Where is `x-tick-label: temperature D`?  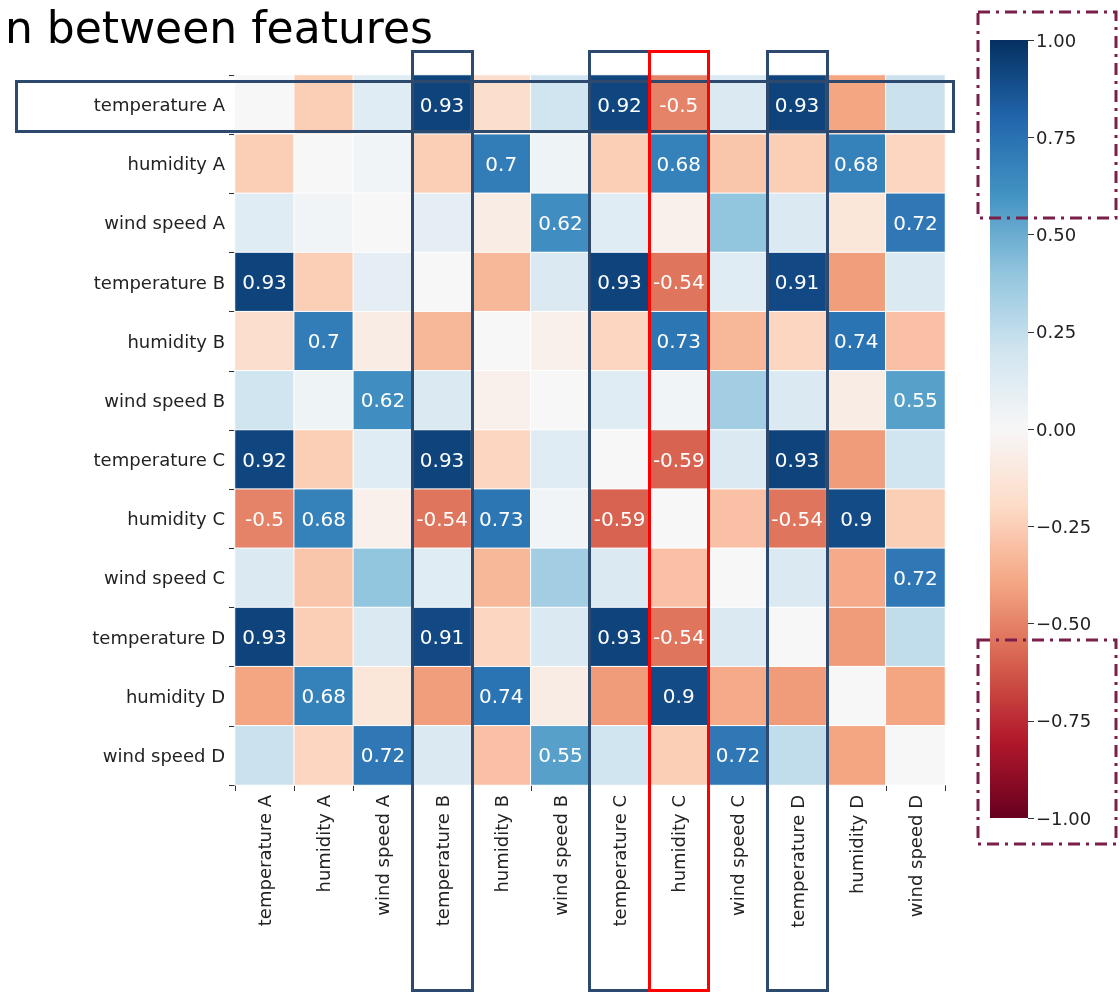
x-tick-label: temperature D is located at coordinates (797, 861).